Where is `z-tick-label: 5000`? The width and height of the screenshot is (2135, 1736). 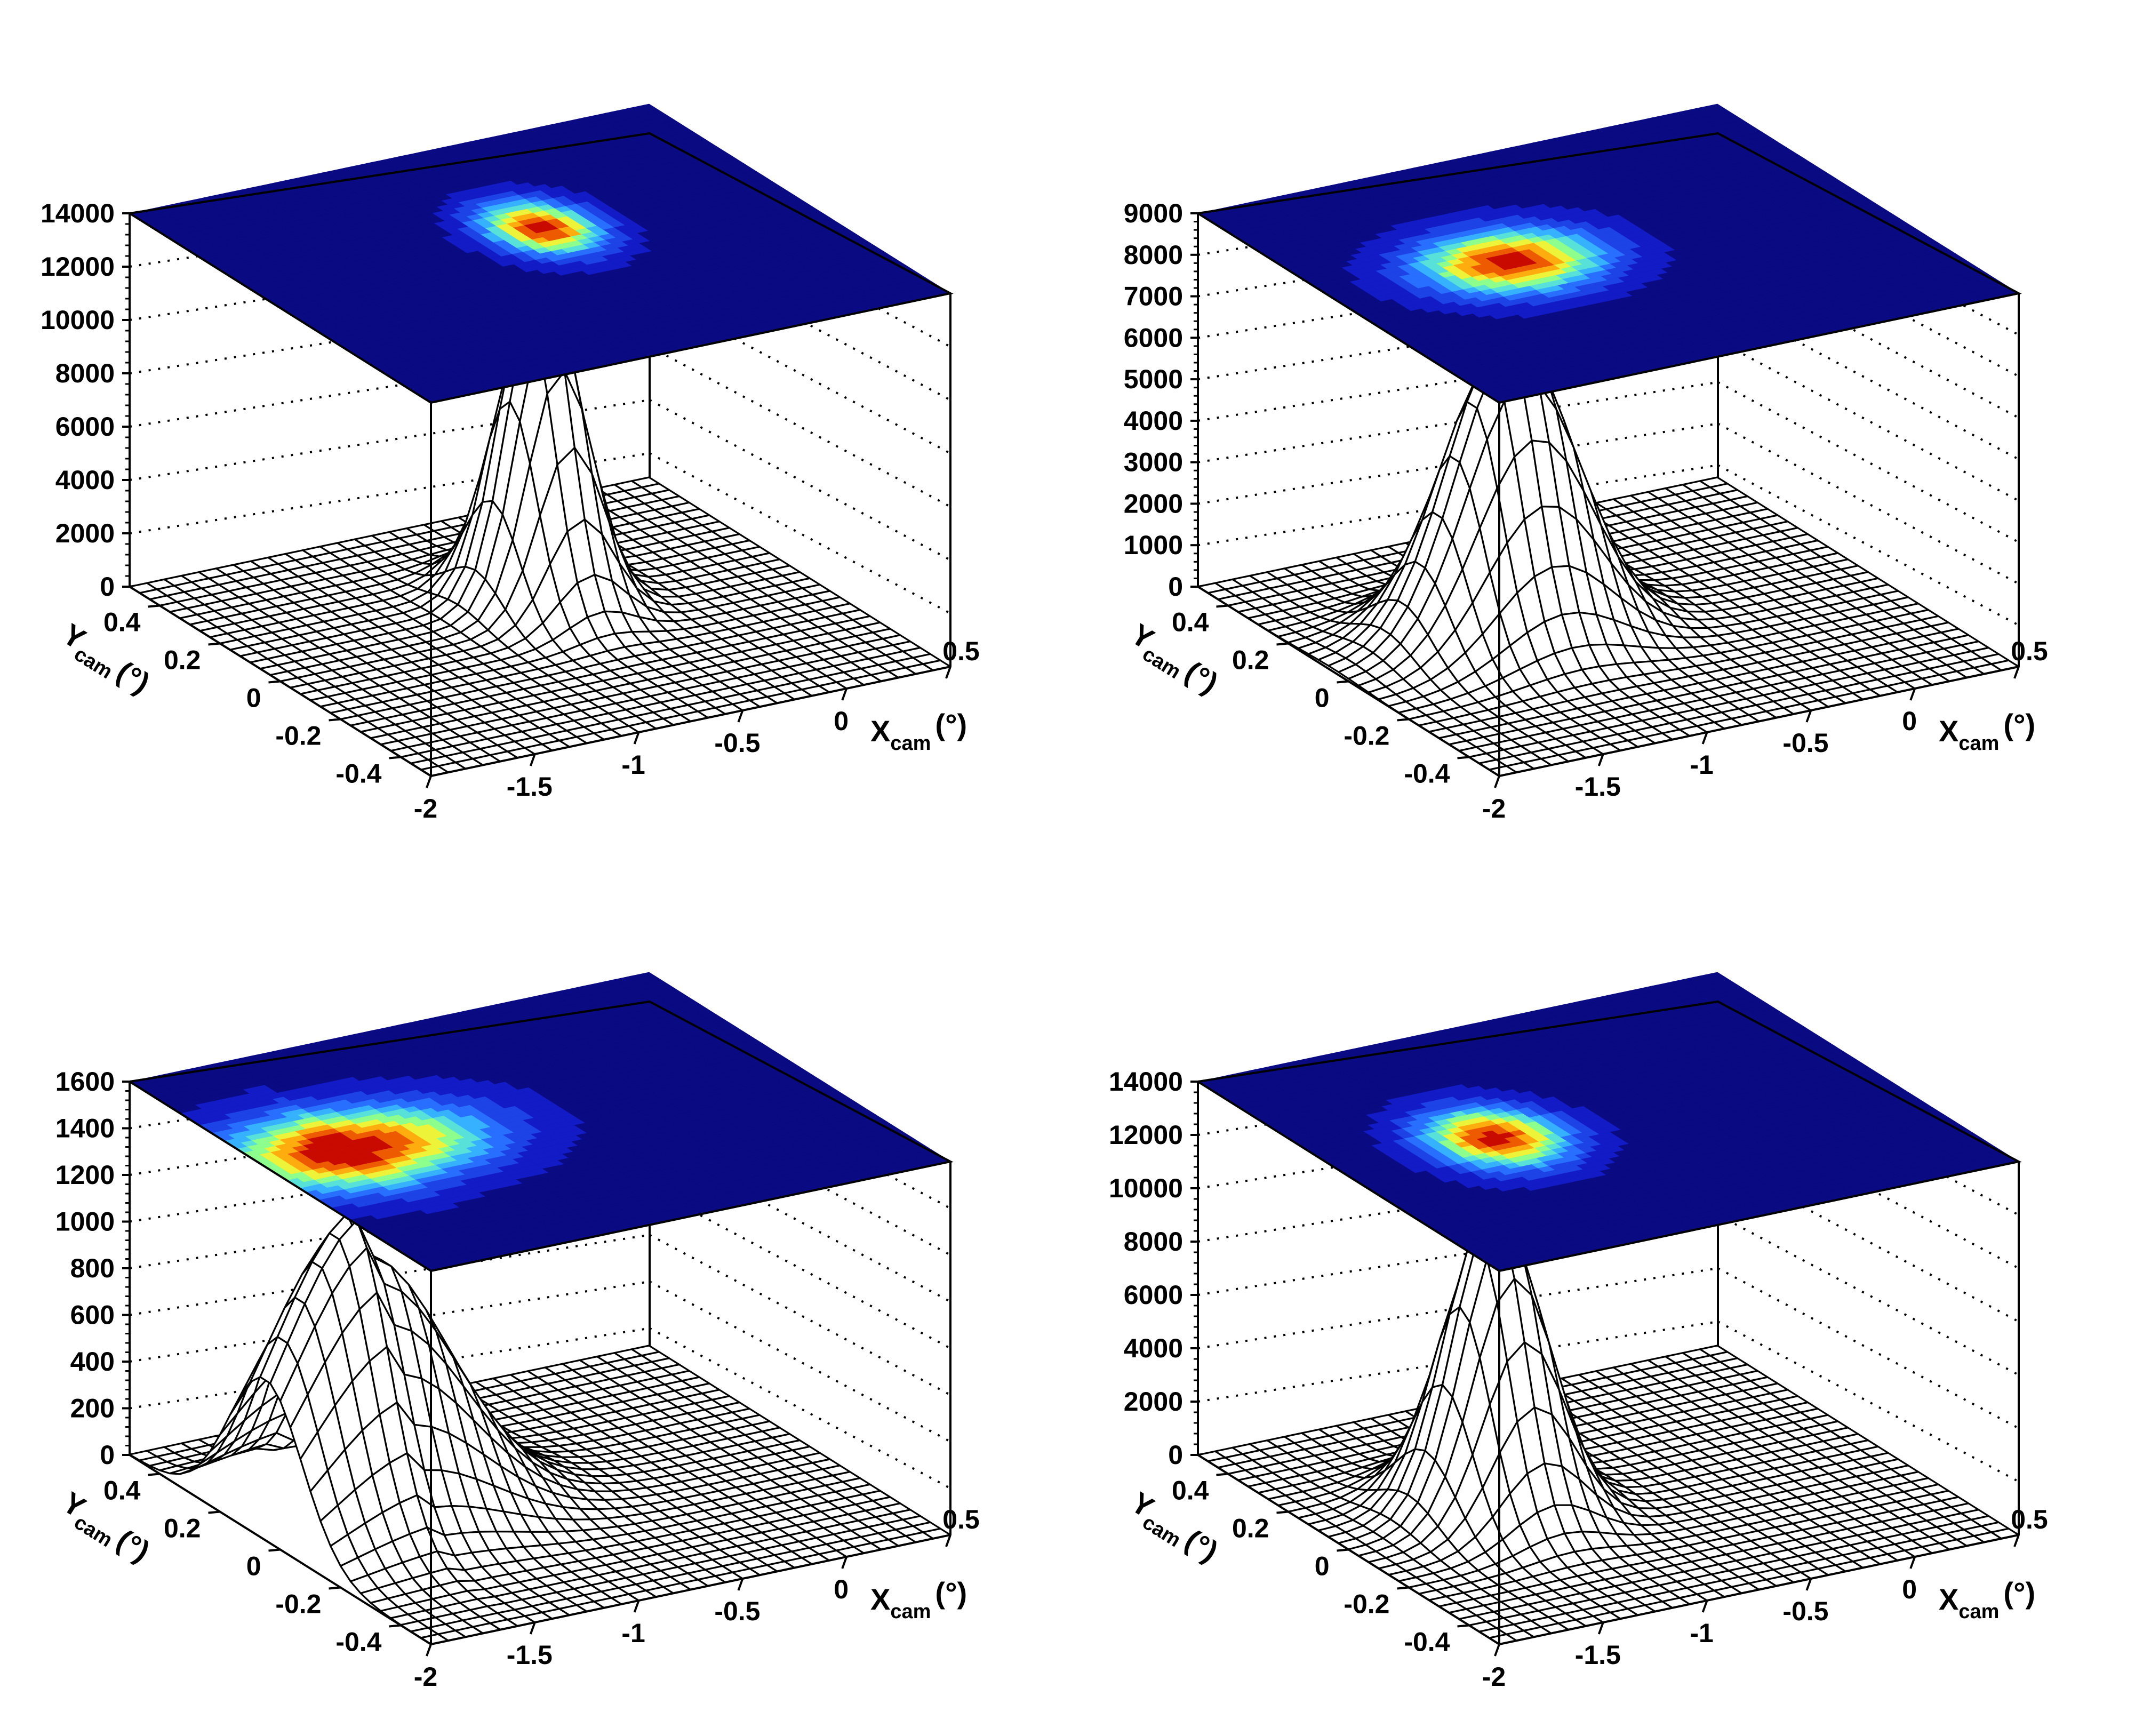
z-tick-label: 5000 is located at coordinates (1154, 379).